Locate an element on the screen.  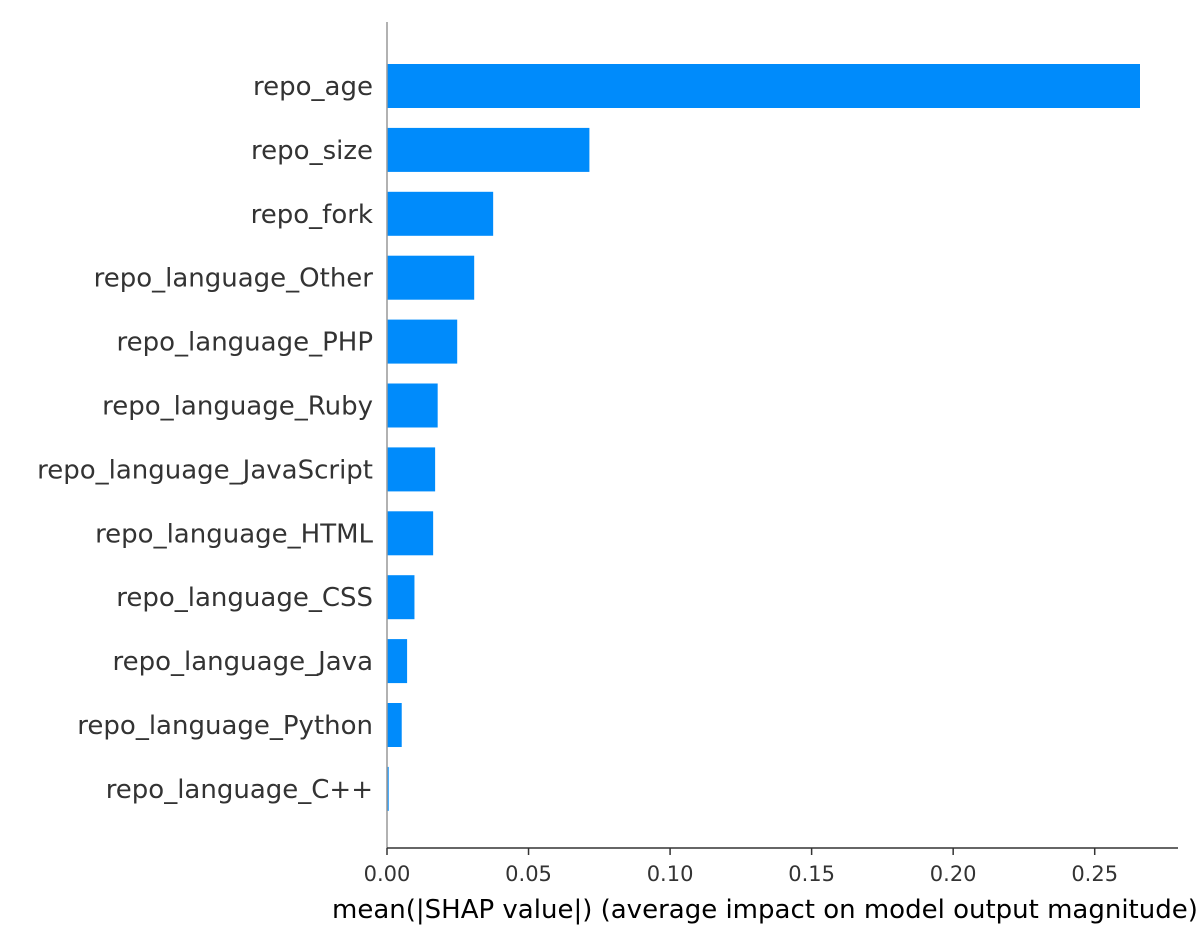
bar-repo_language_Java is located at coordinates (397, 661).